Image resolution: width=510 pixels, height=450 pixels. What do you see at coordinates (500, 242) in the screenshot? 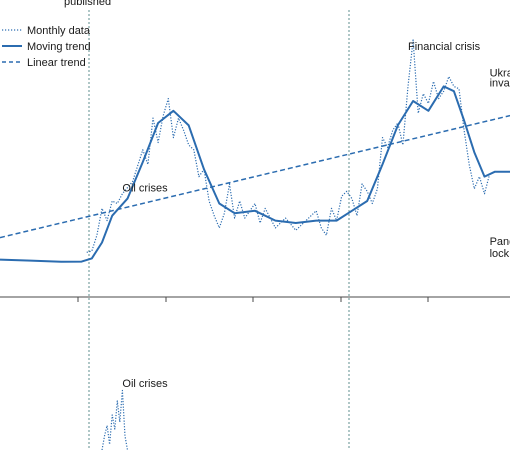
I see `annotation-label: Pand` at bounding box center [500, 242].